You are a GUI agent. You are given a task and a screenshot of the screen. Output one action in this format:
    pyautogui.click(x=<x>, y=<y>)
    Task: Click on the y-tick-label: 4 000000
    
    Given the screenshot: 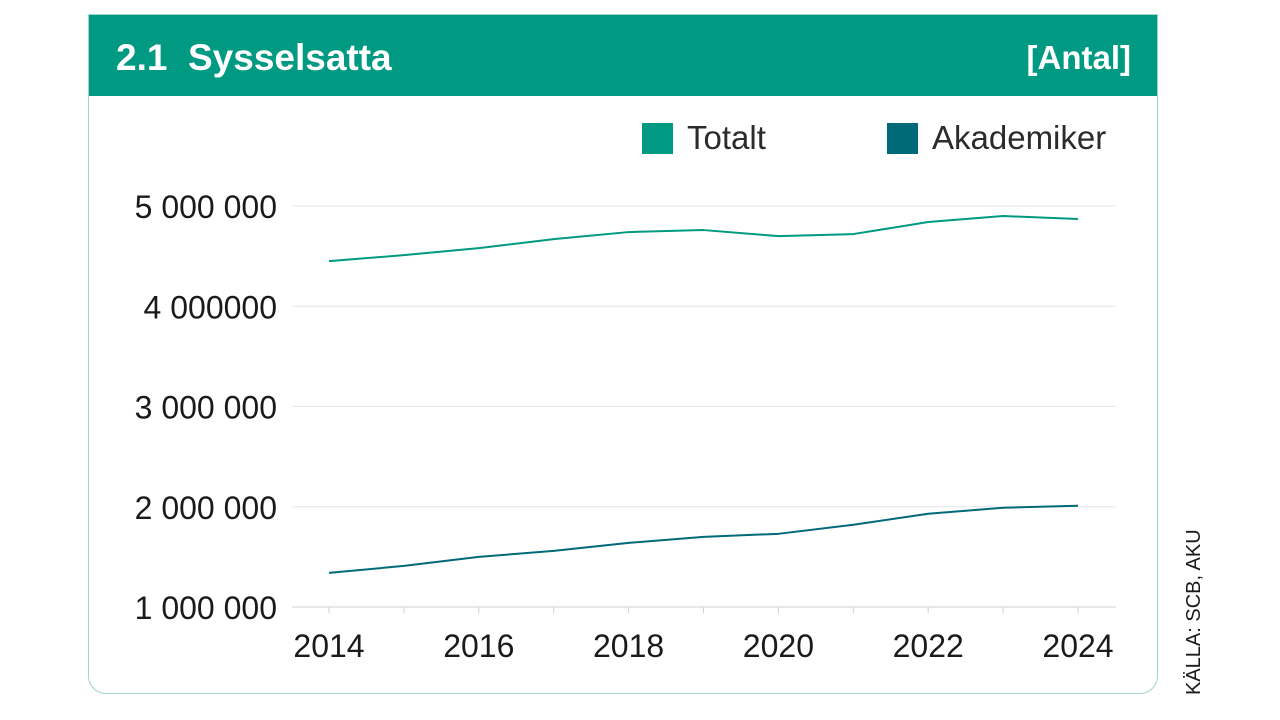 What is the action you would take?
    pyautogui.click(x=210, y=307)
    